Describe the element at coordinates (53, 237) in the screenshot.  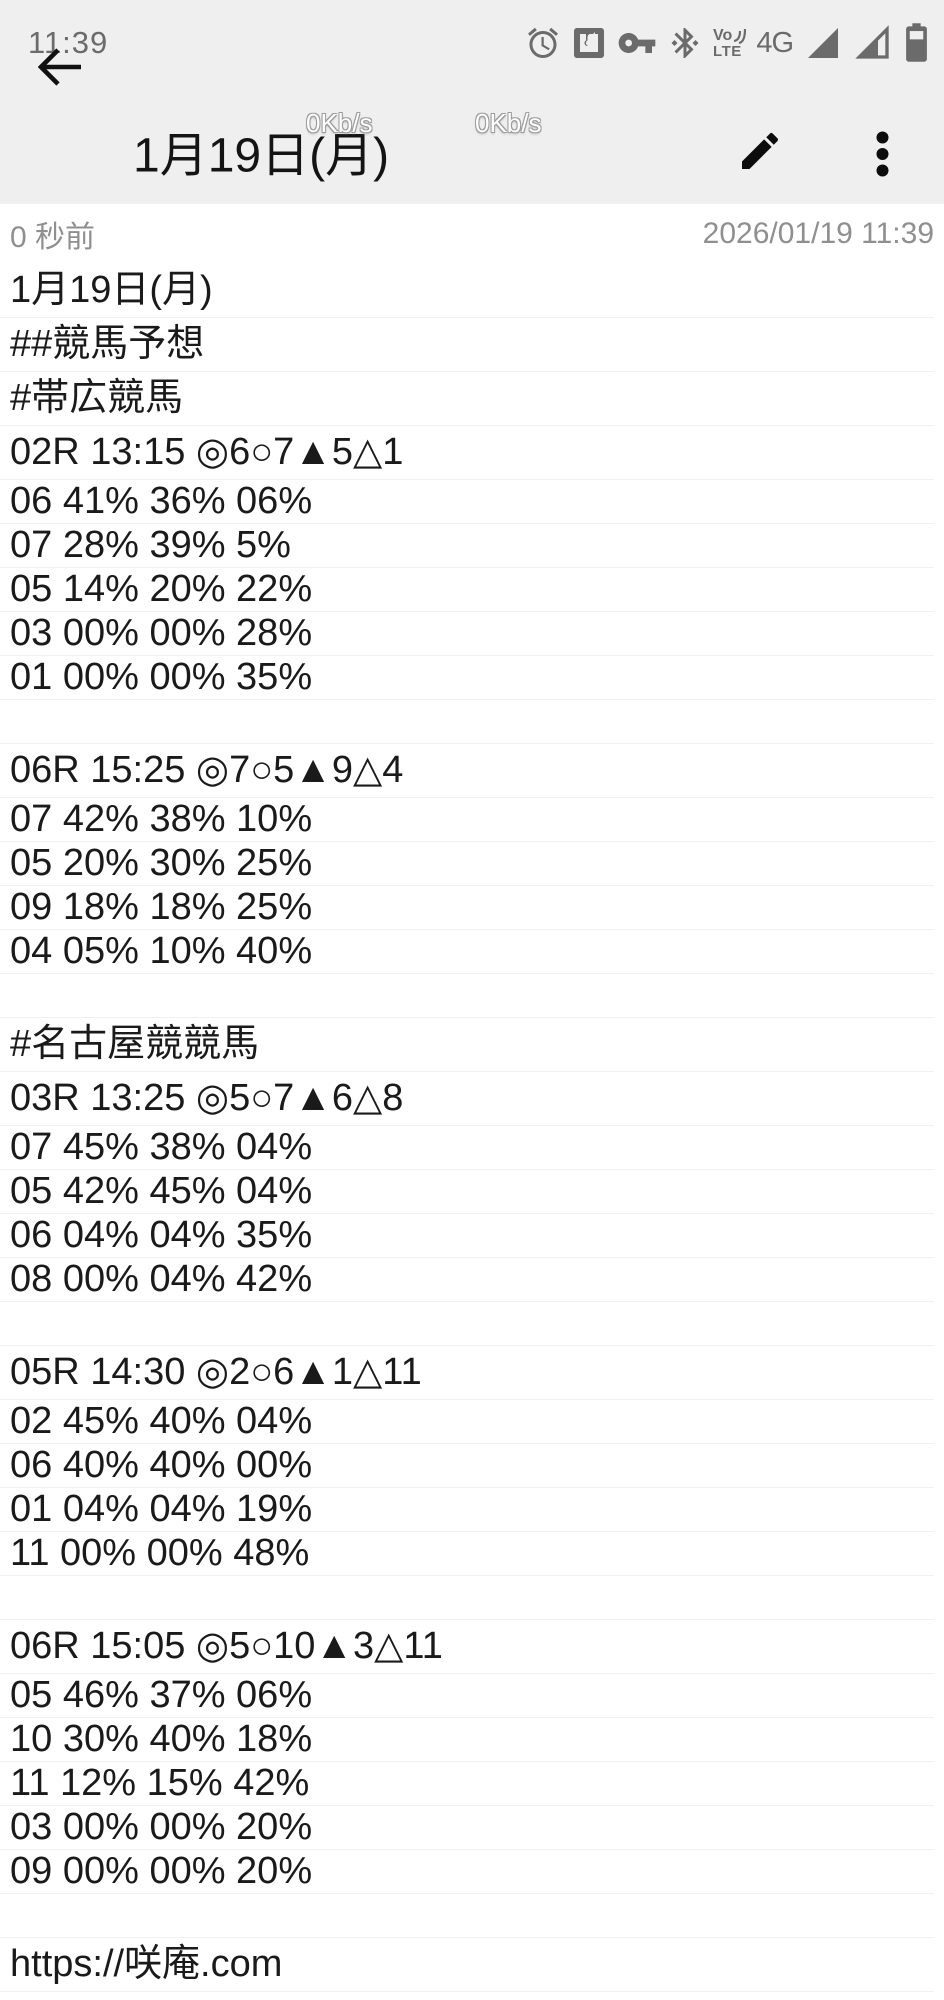
I see `note-age: 0 秒前` at that location.